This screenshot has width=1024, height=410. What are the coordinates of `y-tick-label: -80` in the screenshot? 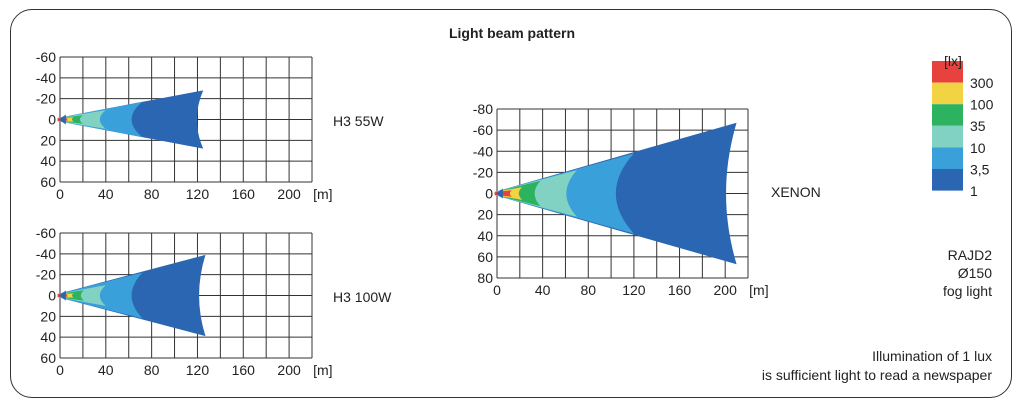 It's located at (483, 109).